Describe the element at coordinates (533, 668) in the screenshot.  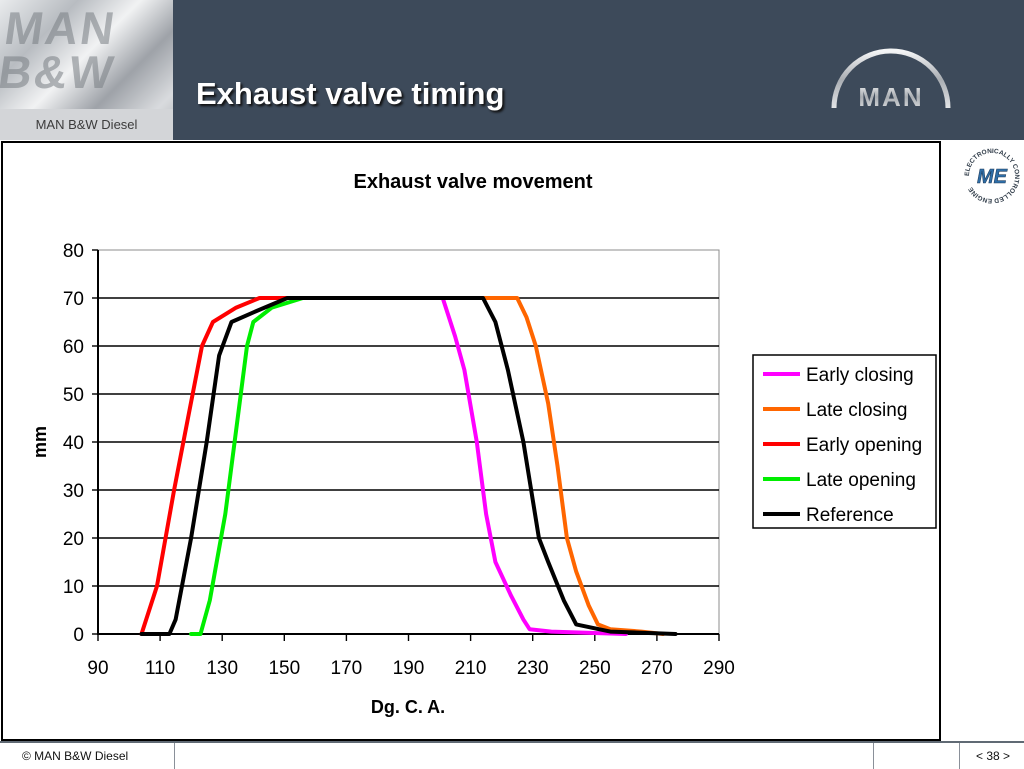
I see `x-tick-label: 230` at that location.